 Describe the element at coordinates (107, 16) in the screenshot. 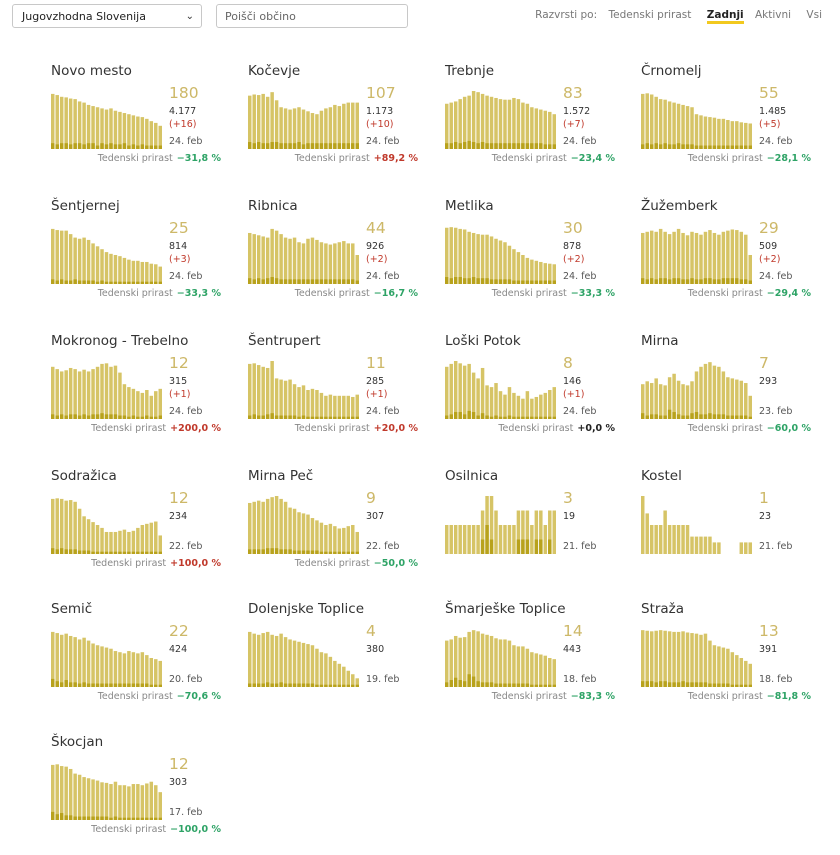

I see `region-select: Jugovzhodna Slovenija ⌄` at that location.